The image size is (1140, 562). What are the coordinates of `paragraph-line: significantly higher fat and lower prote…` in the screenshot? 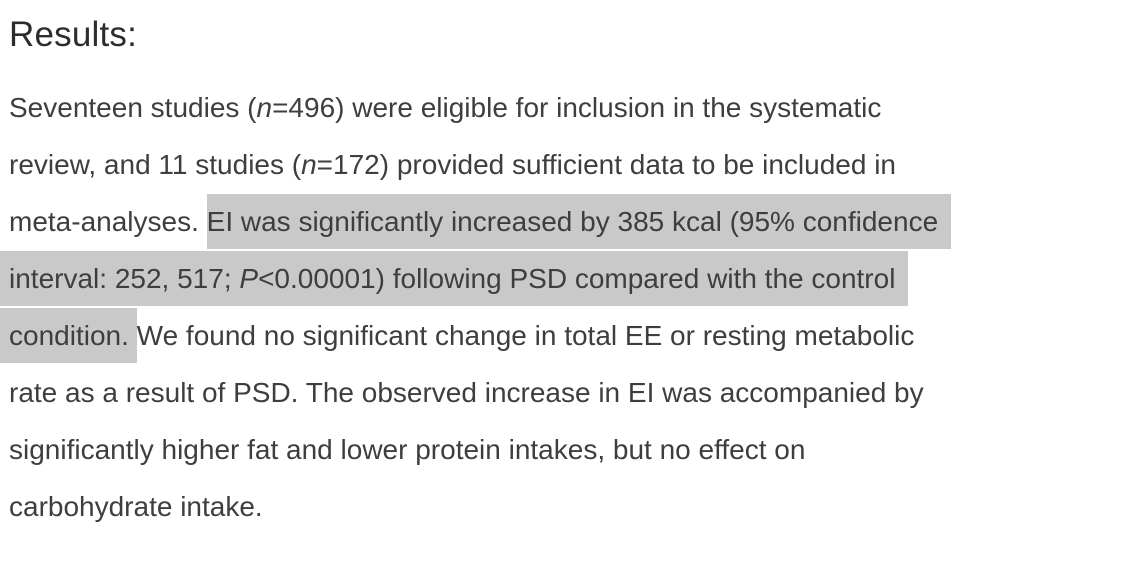 It's located at (574, 449).